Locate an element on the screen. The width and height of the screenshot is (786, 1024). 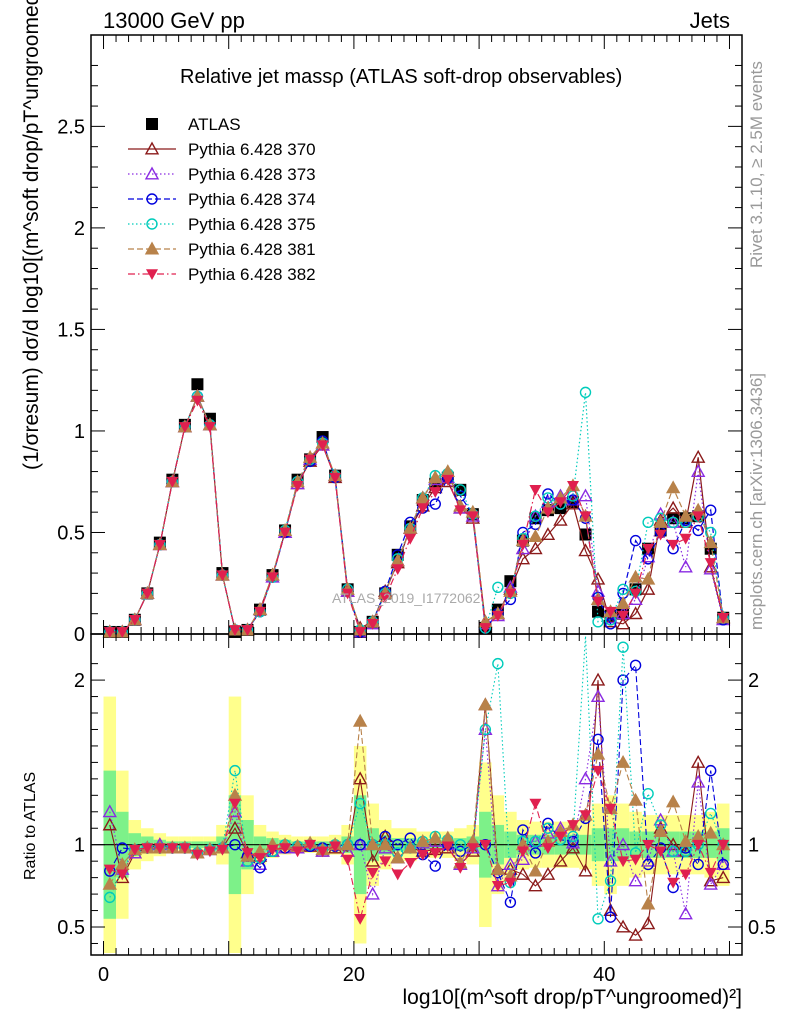
legend-label: Pythia 6.428 374 is located at coordinates (252, 199).